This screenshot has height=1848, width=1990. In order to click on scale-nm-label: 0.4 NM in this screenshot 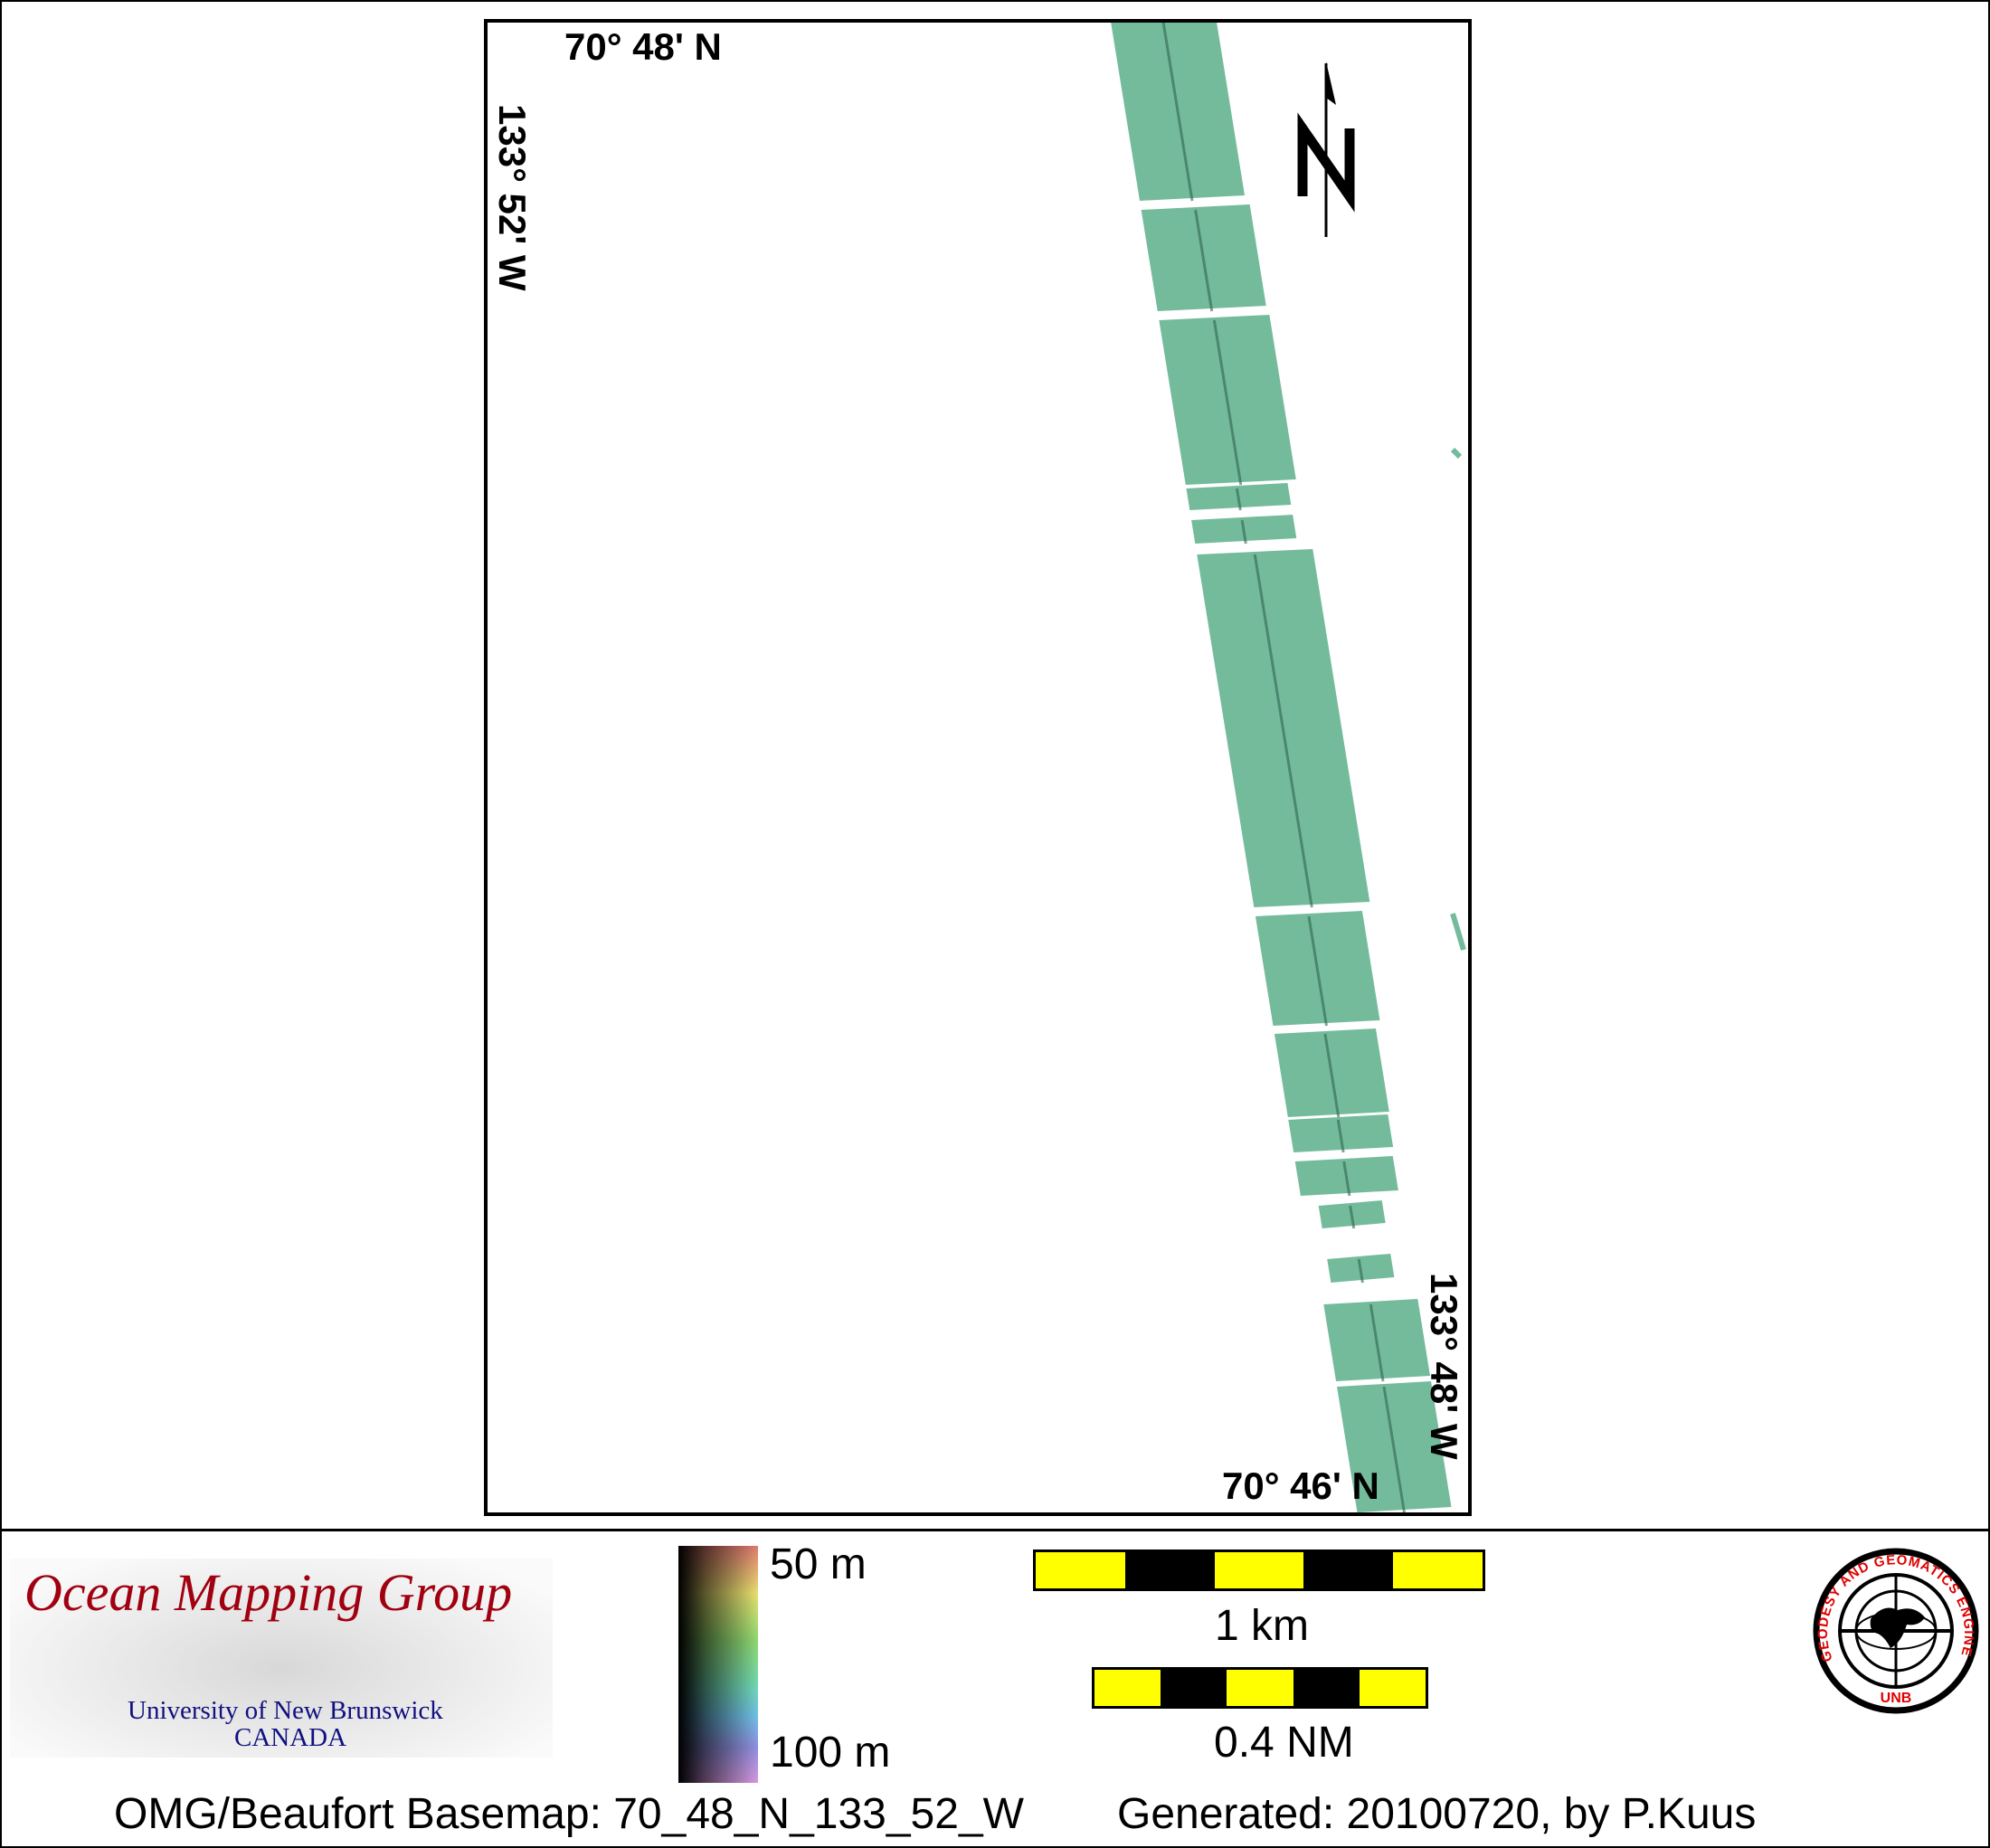, I will do `click(1284, 1743)`.